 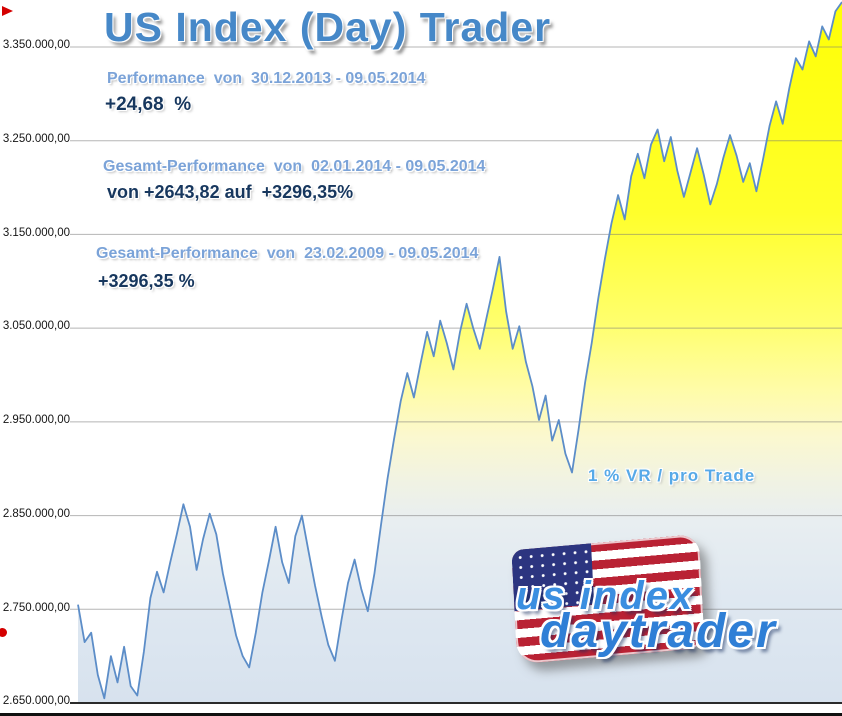 I want to click on y-axis-label: 3.050.000,00, so click(x=36, y=326).